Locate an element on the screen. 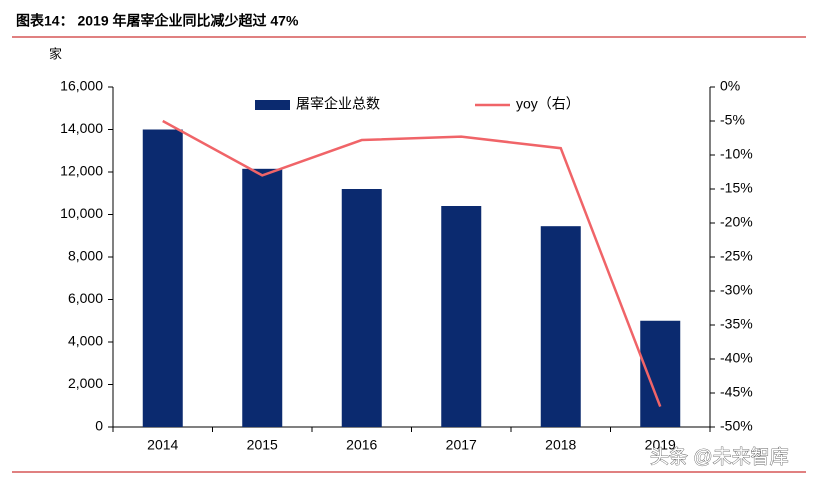 This screenshot has width=815, height=479. x-tick-label: 2014 is located at coordinates (162, 445).